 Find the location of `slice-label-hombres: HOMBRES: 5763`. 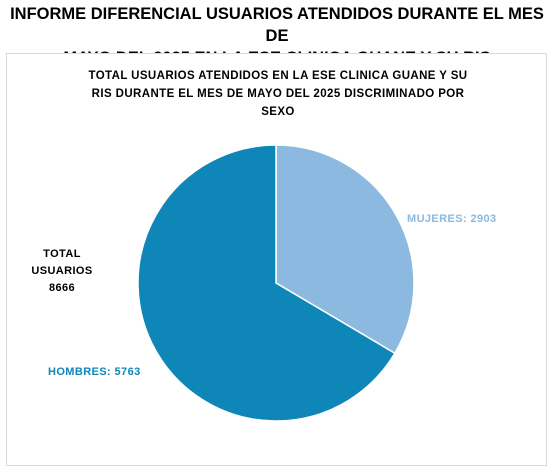

slice-label-hombres: HOMBRES: 5763 is located at coordinates (94, 372).